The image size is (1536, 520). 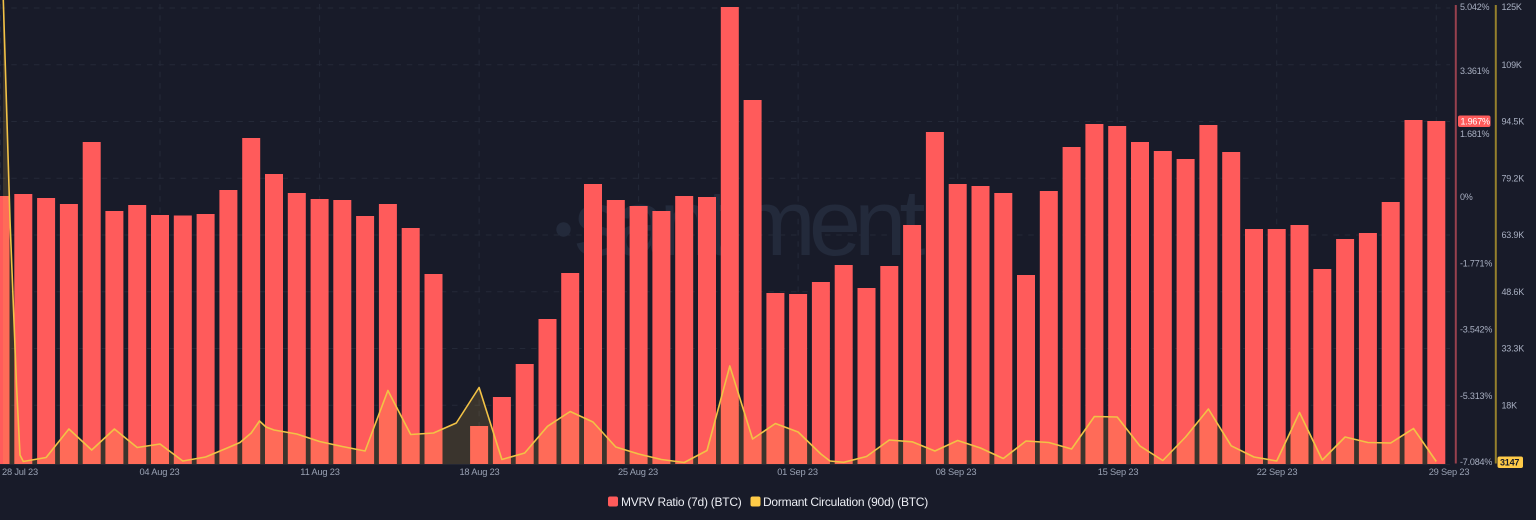 I want to click on svg-text: -5.313%, so click(x=1476, y=396).